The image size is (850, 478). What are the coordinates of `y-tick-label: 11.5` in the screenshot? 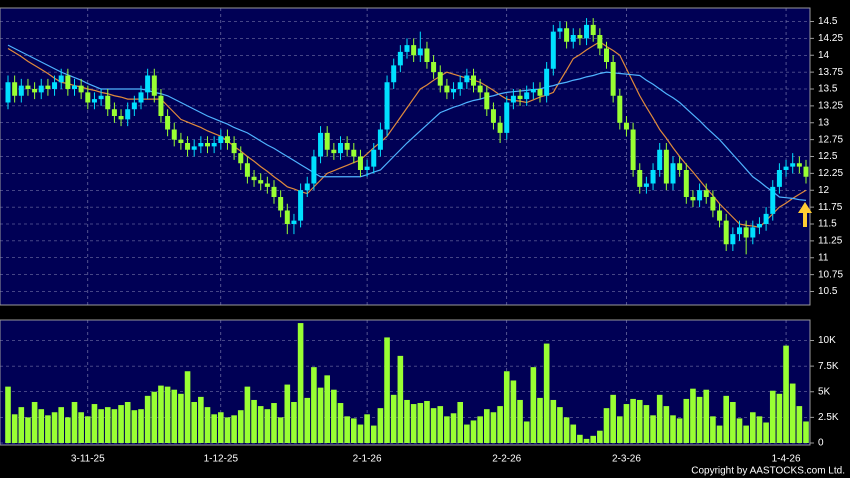 It's located at (827, 224).